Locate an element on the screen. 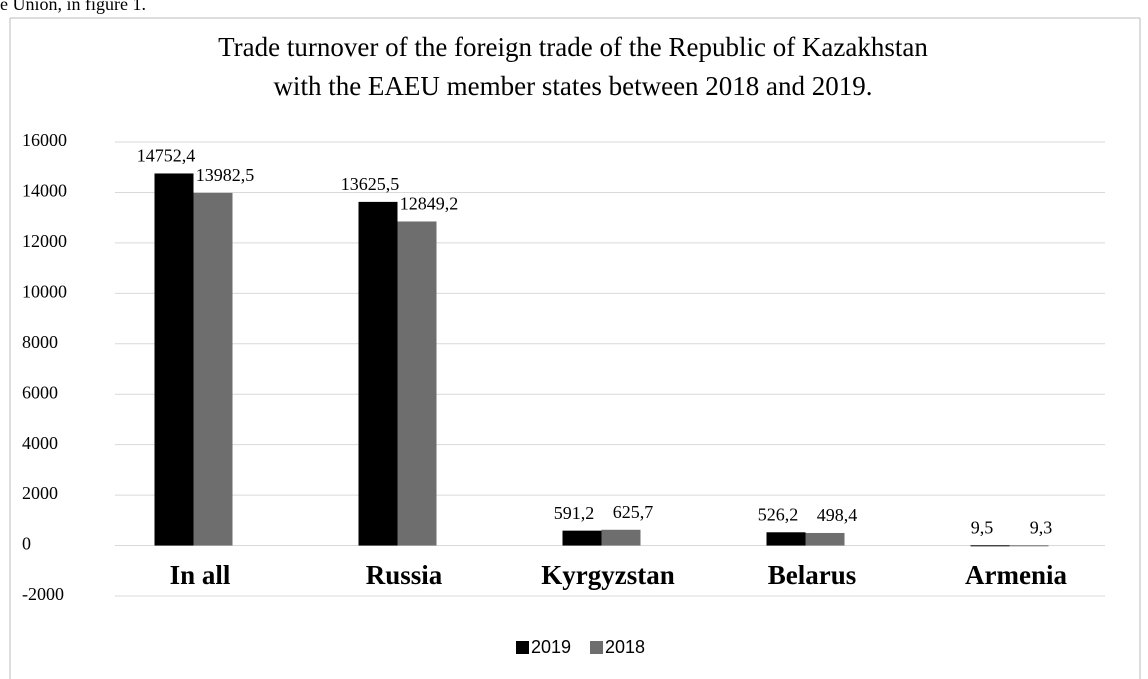 The image size is (1148, 679). value-label: 591,2 is located at coordinates (574, 513).